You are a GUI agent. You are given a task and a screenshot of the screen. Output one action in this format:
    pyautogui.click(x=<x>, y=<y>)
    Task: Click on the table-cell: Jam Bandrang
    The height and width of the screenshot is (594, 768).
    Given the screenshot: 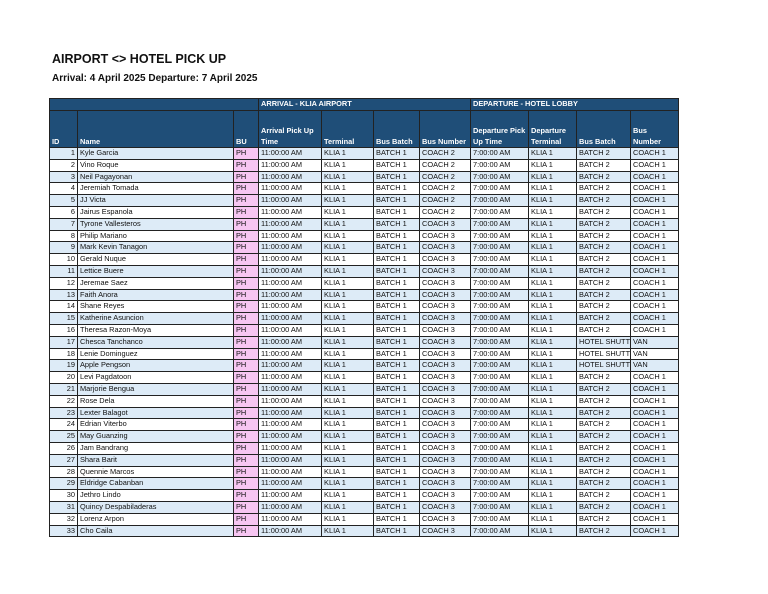 What is the action you would take?
    pyautogui.click(x=155, y=448)
    